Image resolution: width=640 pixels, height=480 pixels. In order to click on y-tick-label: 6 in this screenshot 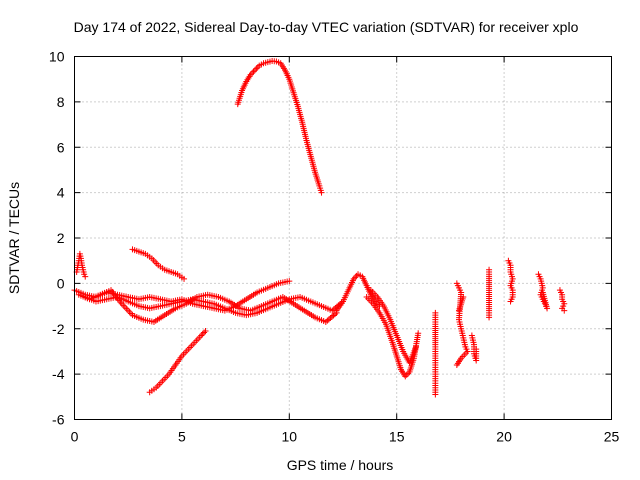, I will do `click(61, 147)`.